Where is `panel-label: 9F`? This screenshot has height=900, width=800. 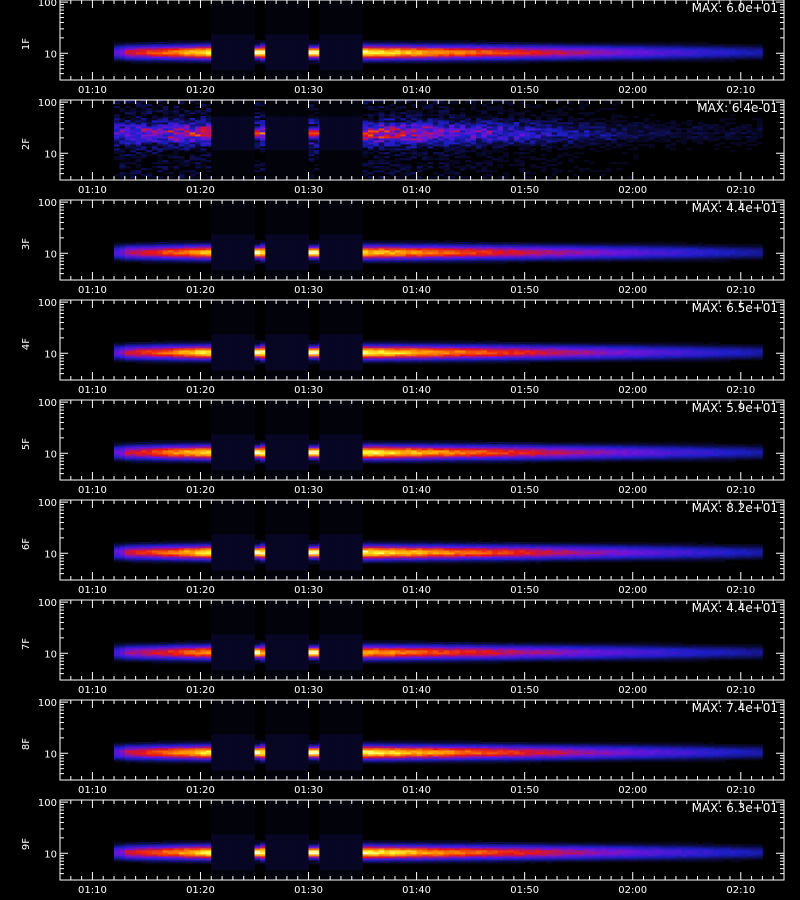
panel-label: 9F is located at coordinates (26, 844).